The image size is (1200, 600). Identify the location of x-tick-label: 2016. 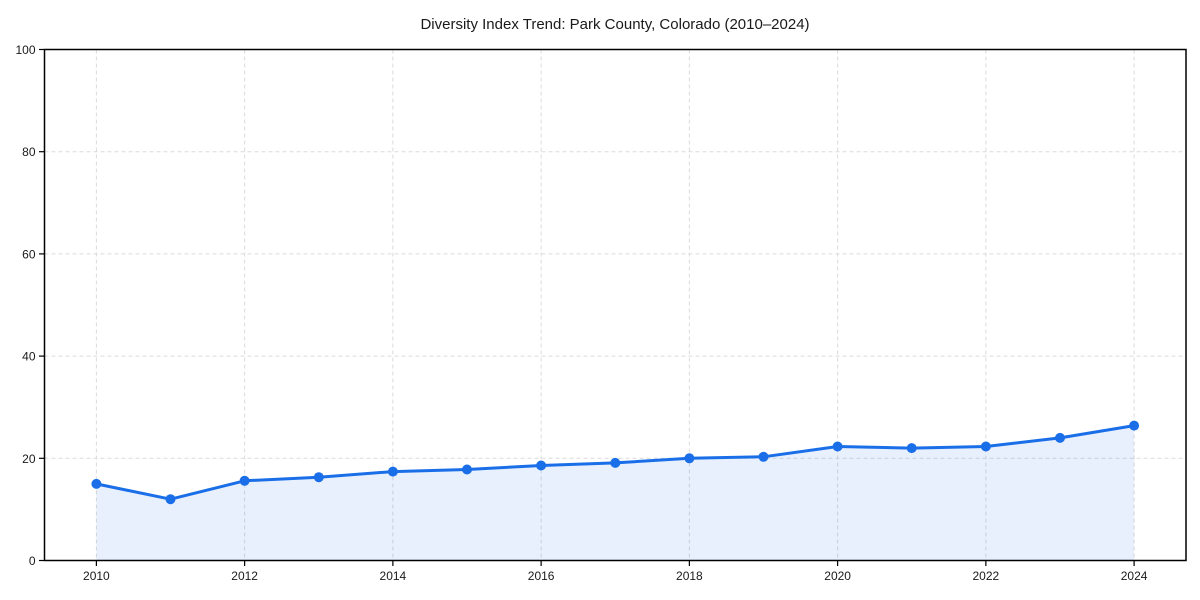
(541, 576).